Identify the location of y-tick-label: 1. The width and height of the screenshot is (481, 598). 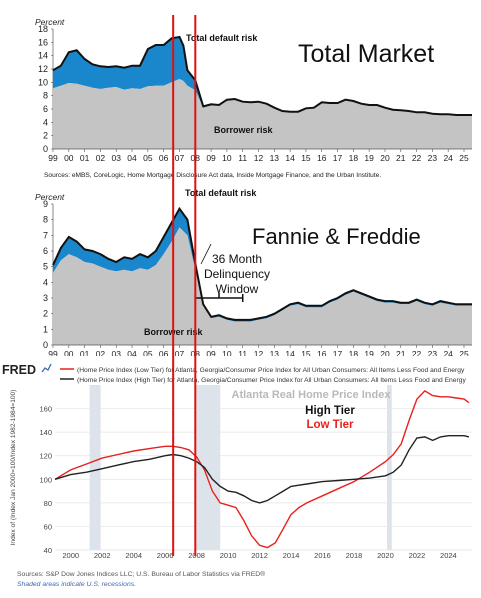
(45, 329).